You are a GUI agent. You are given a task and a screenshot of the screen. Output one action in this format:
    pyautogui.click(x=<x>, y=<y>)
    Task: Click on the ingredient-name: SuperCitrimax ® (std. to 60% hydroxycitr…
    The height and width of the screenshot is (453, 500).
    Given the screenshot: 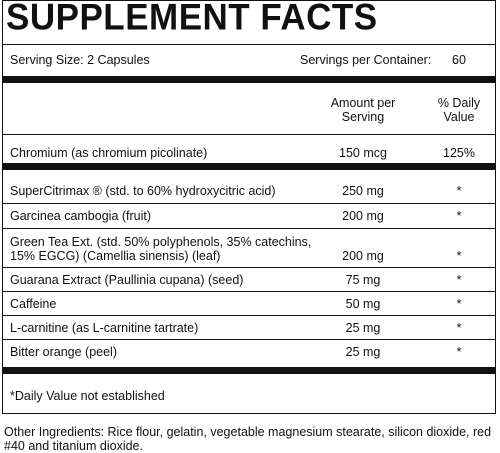 What is the action you would take?
    pyautogui.click(x=143, y=191)
    